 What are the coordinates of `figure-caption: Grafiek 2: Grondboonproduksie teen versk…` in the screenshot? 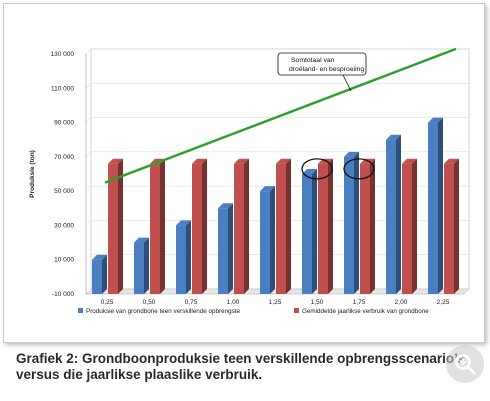 It's located at (240, 366).